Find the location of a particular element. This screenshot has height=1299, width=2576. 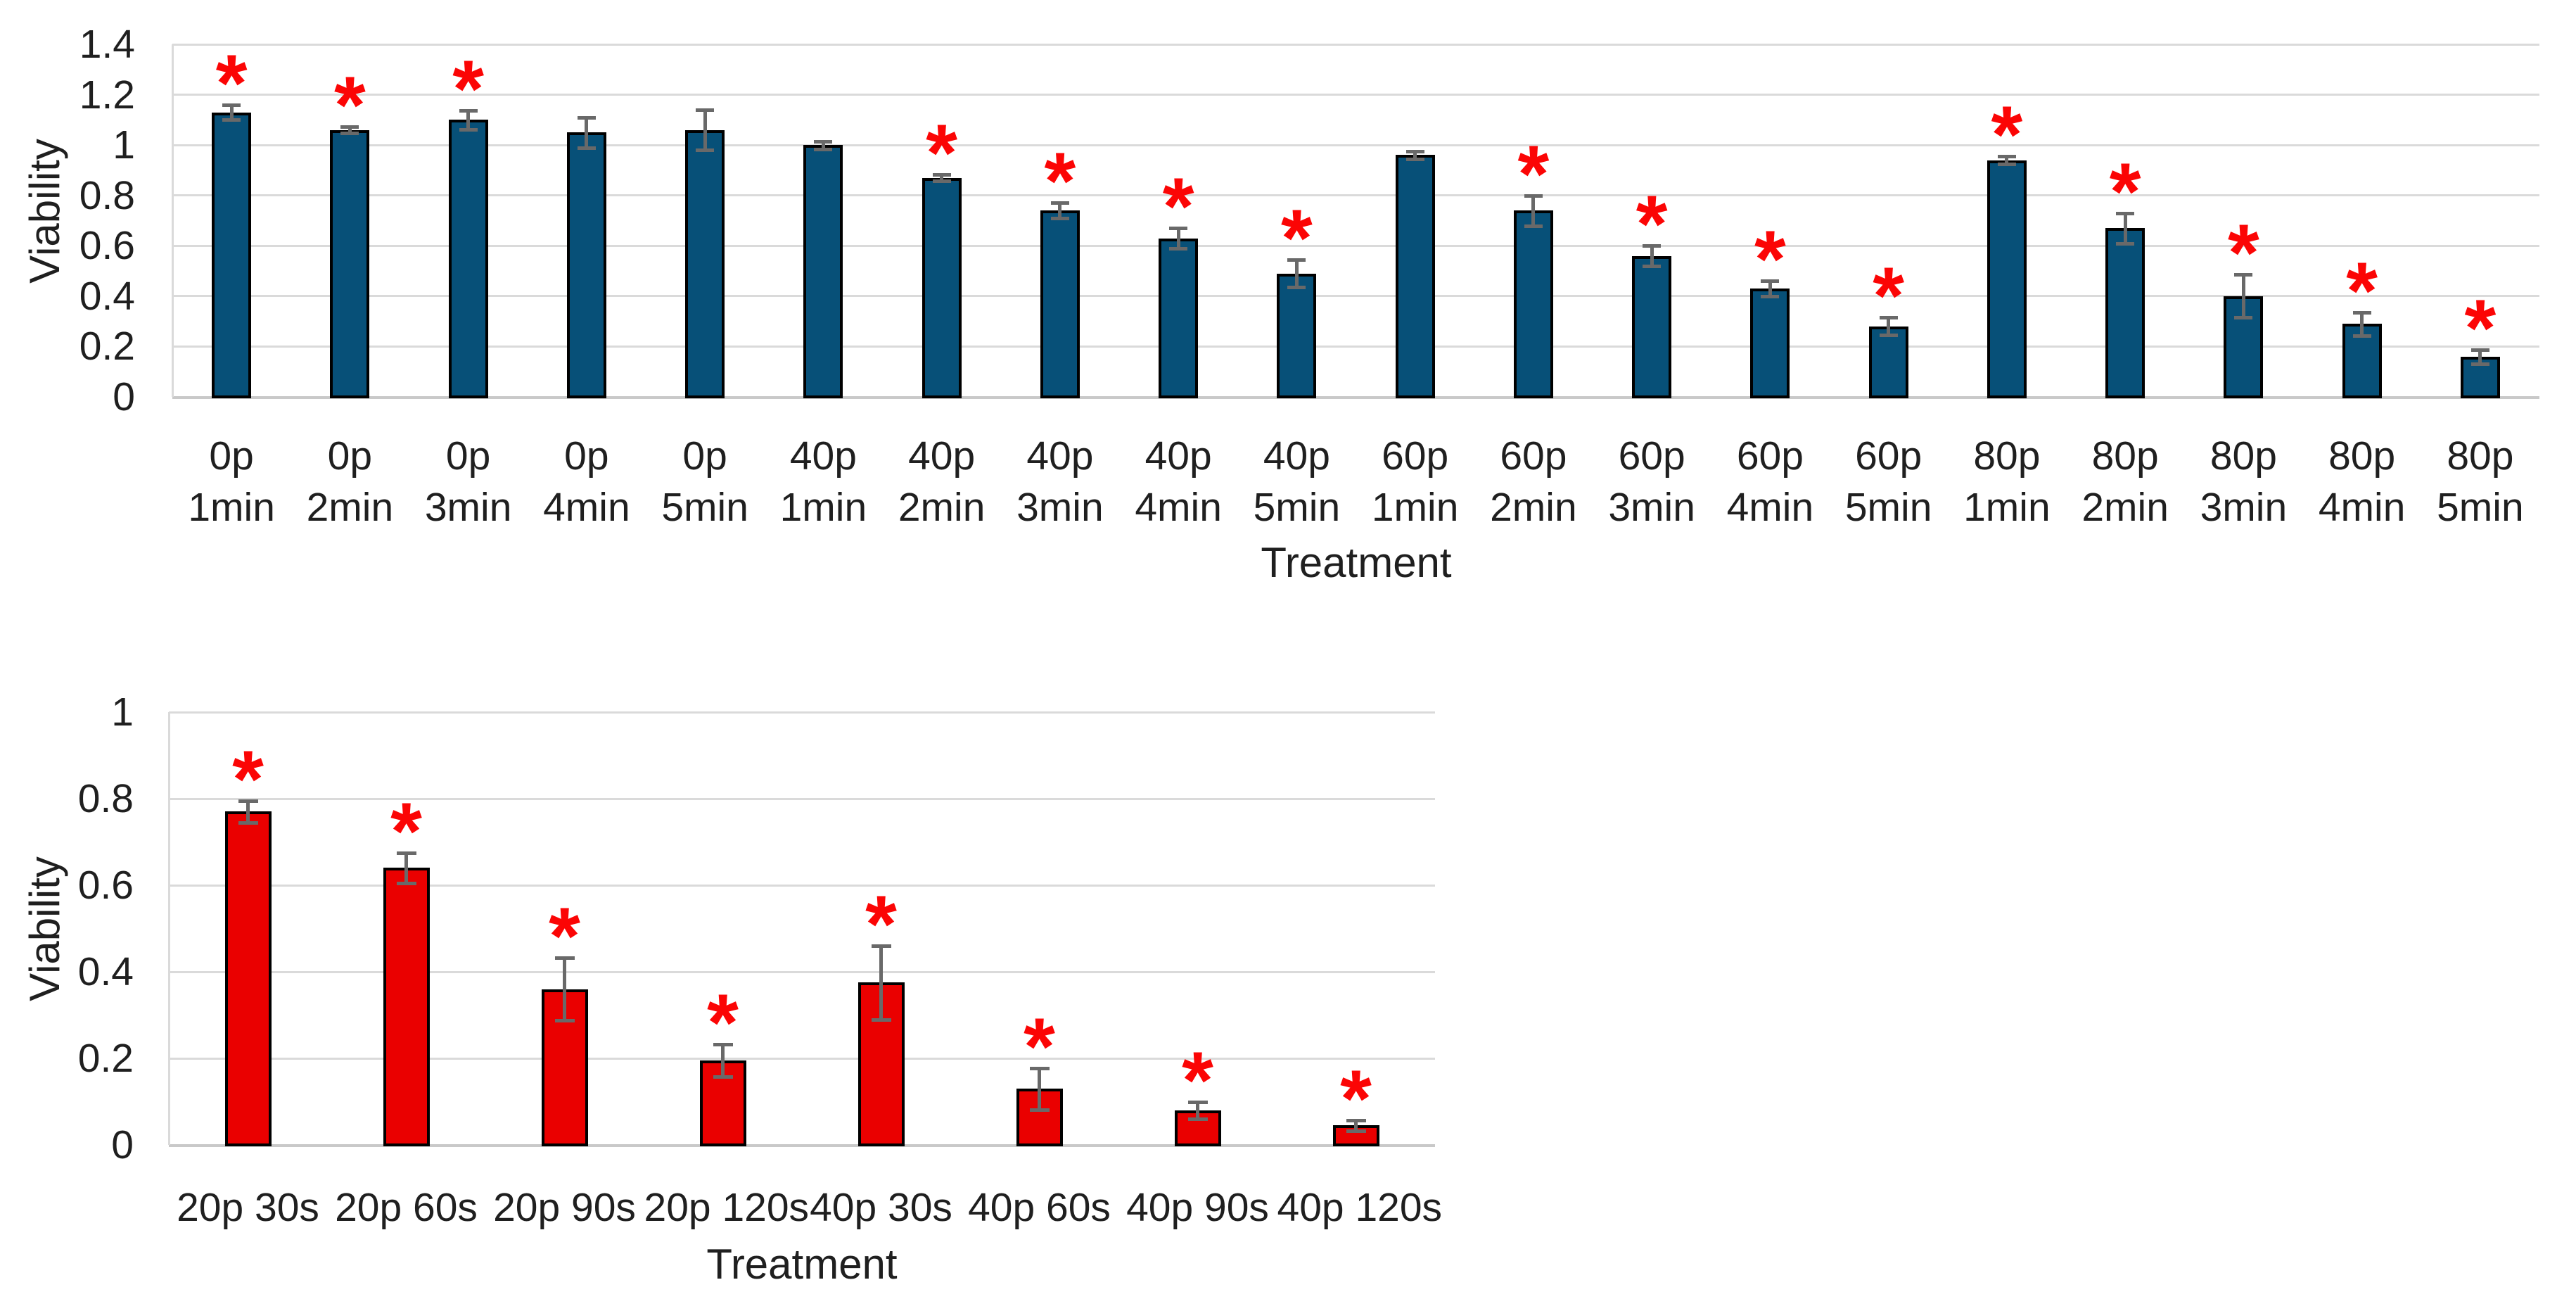

x-category-label: 40p 60s is located at coordinates (1039, 1207).